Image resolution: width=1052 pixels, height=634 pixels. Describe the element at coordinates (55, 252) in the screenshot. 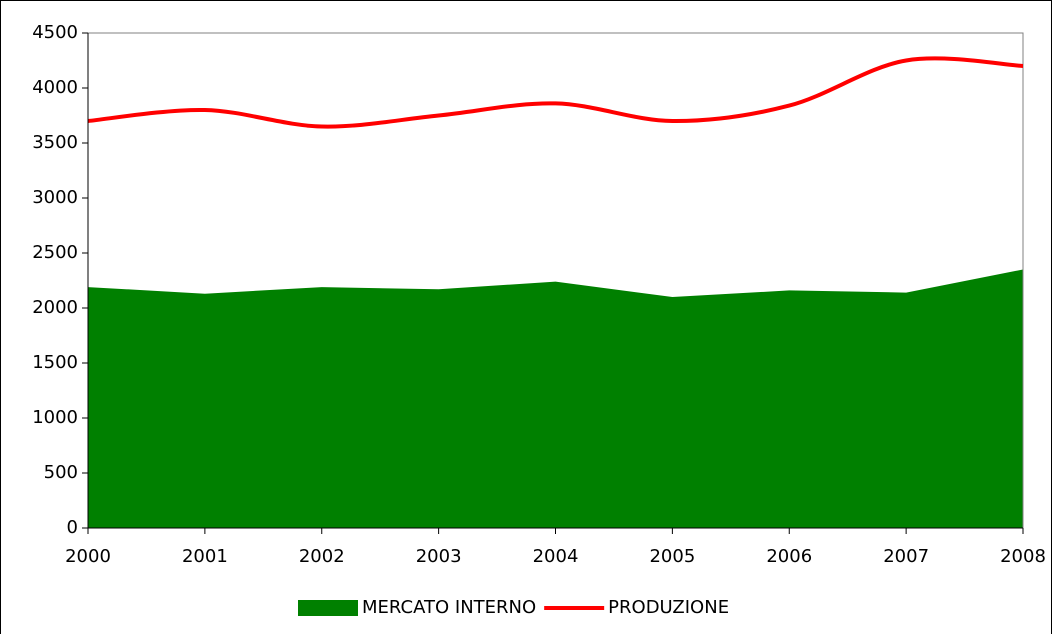

I see `y-tick-label: 2500` at that location.